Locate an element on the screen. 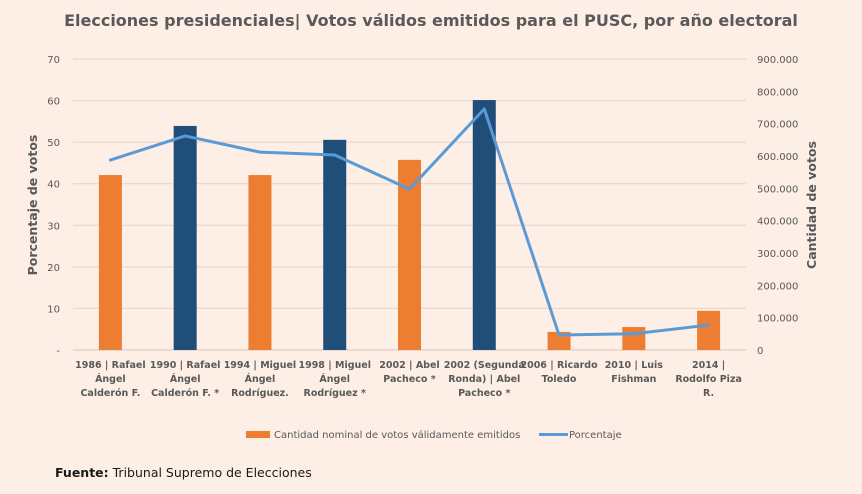 The image size is (862, 494). category-label: 1998 | Miguel Ángel Rodríguez * is located at coordinates (334, 379).